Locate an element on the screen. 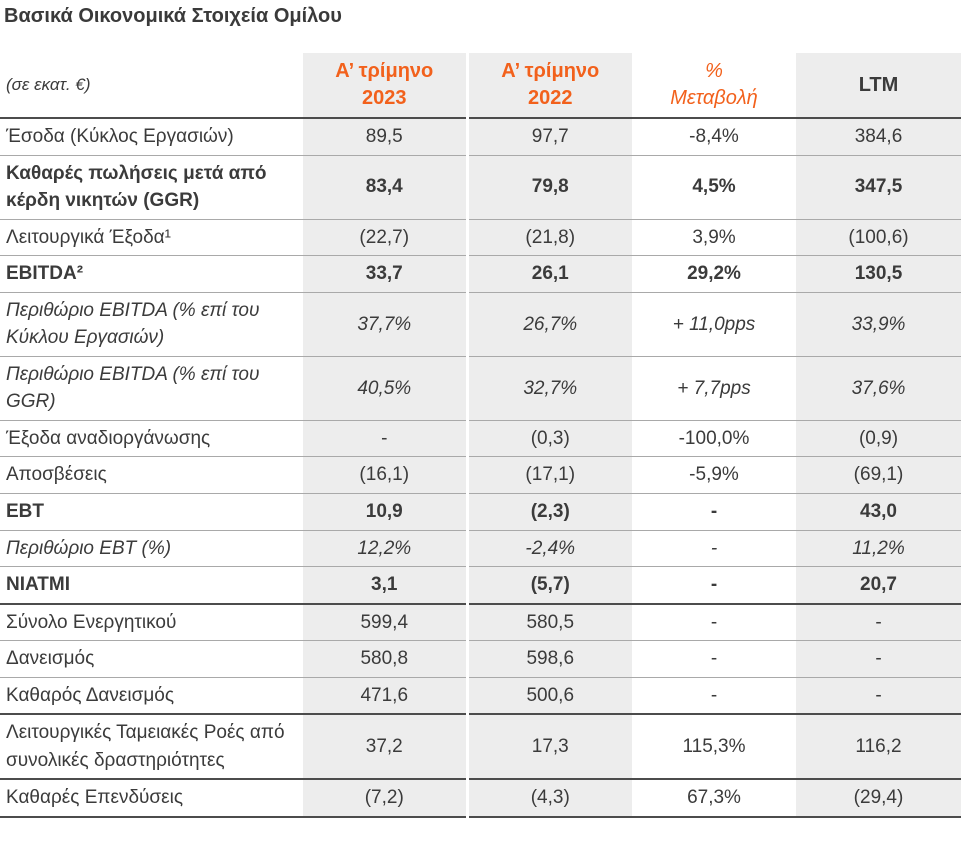 Image resolution: width=961 pixels, height=841 pixels. row-label: Λειτουργικά Έξοδα¹ is located at coordinates (151, 238).